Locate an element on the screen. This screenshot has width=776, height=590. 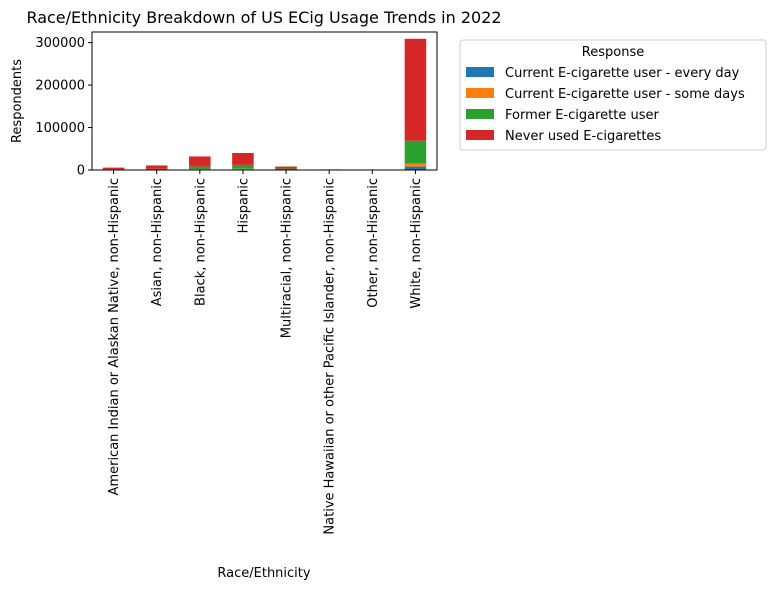
y-tick-label: 300000 is located at coordinates (60, 43).